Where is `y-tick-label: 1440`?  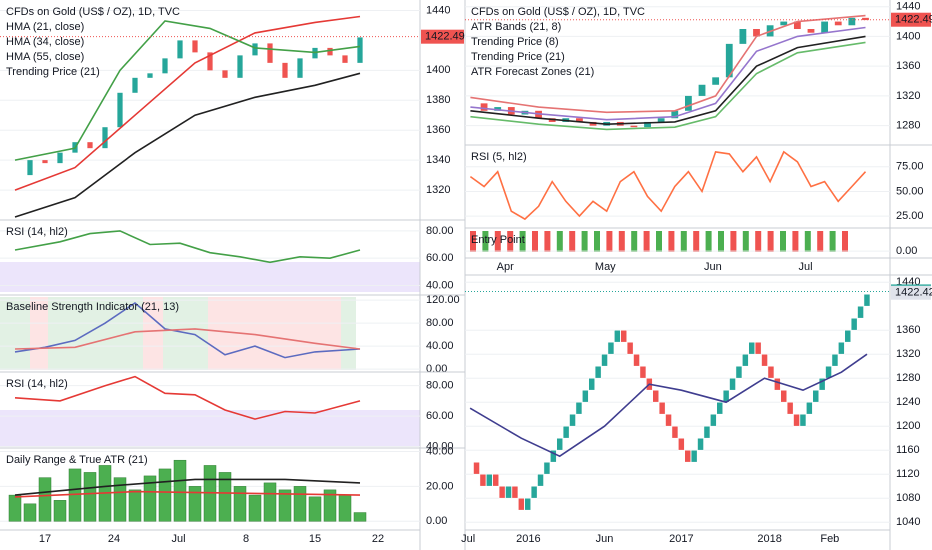
y-tick-label: 1440 is located at coordinates (908, 7).